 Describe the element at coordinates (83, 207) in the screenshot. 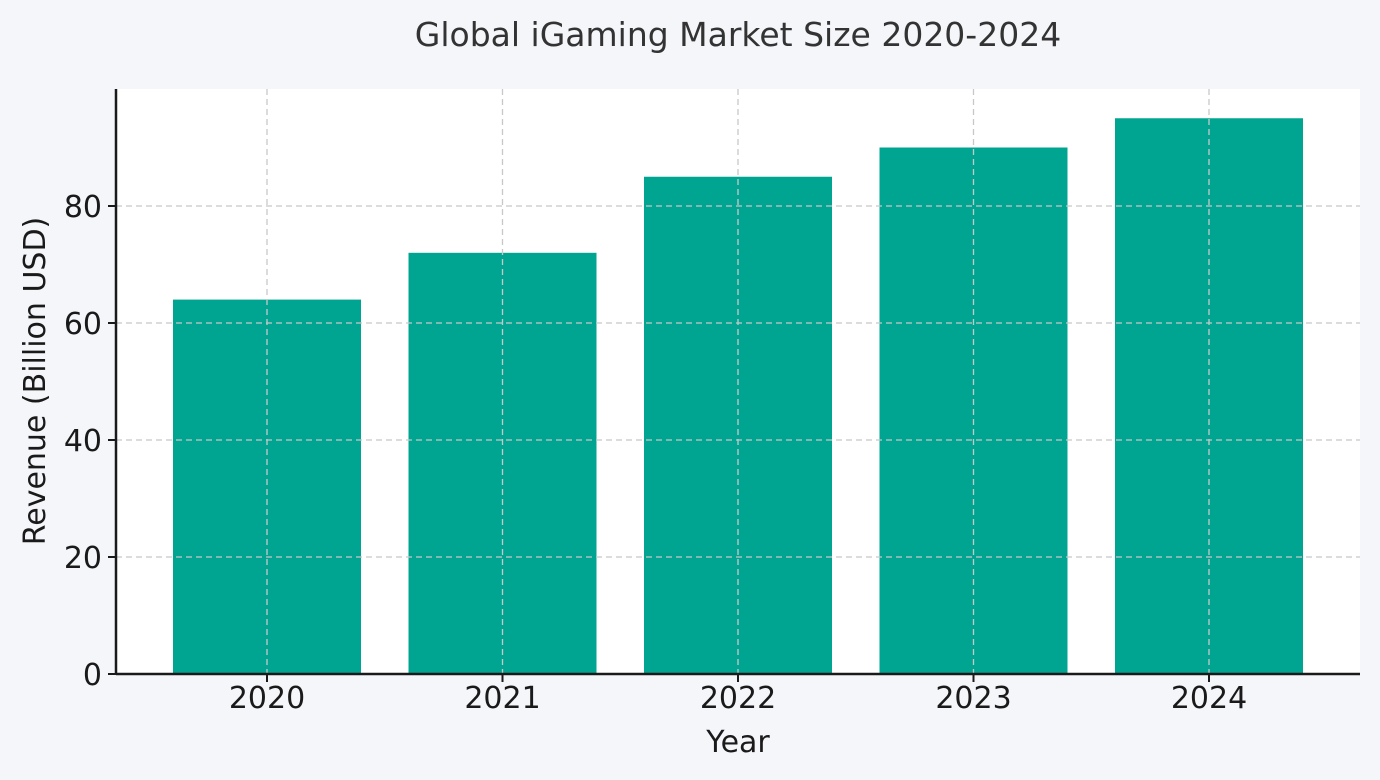

I see `y-tick-label: 80` at that location.